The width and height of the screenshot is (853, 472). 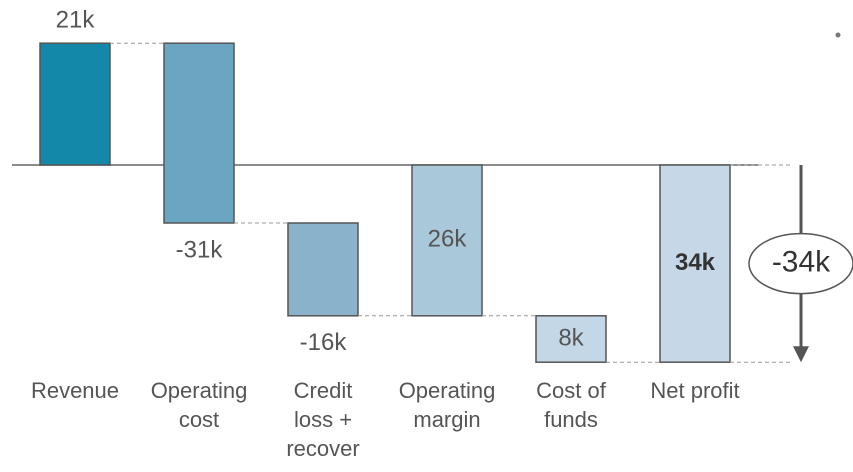 I want to click on value-label: -16k, so click(x=324, y=342).